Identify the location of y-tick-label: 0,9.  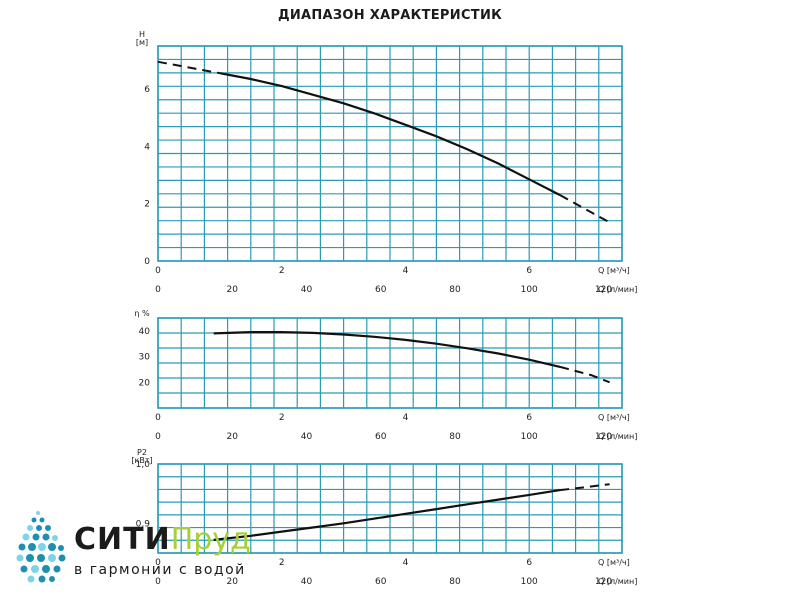
(143, 524).